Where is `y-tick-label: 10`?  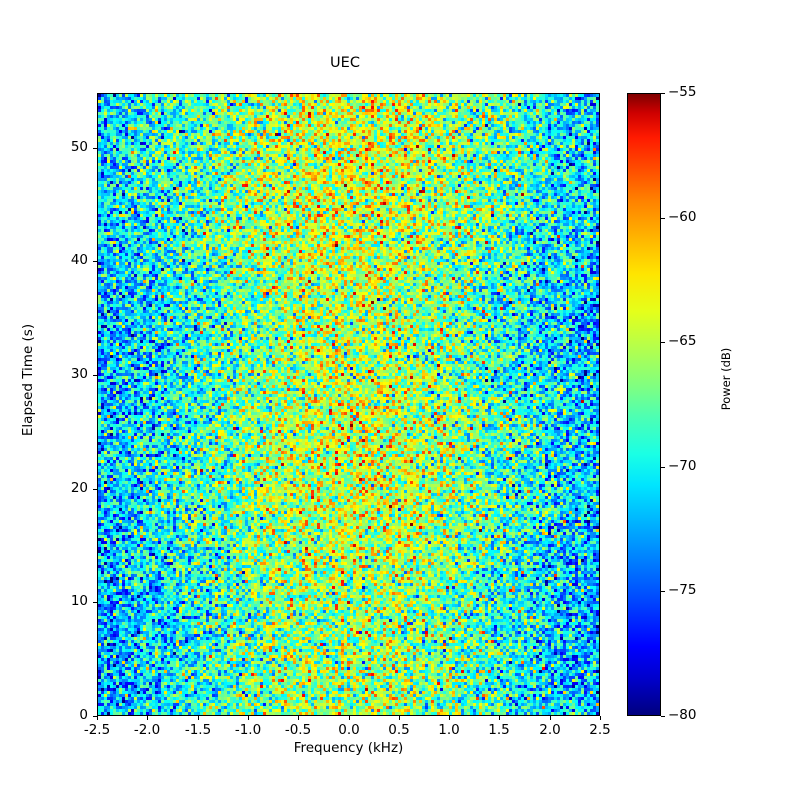 y-tick-label: 10 is located at coordinates (79, 601).